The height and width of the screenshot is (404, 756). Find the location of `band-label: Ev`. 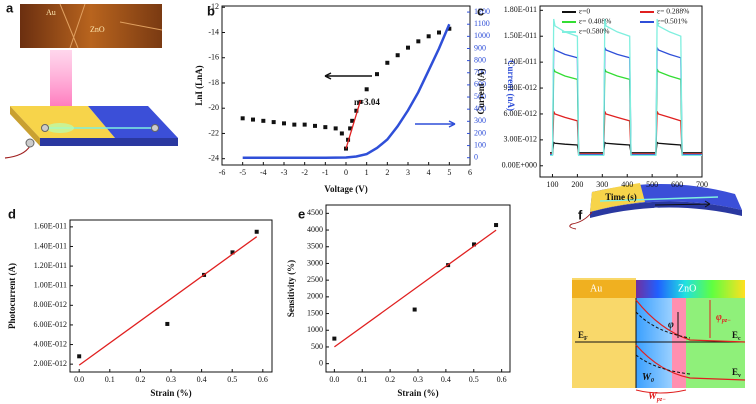

band-label: Ev is located at coordinates (736, 373).